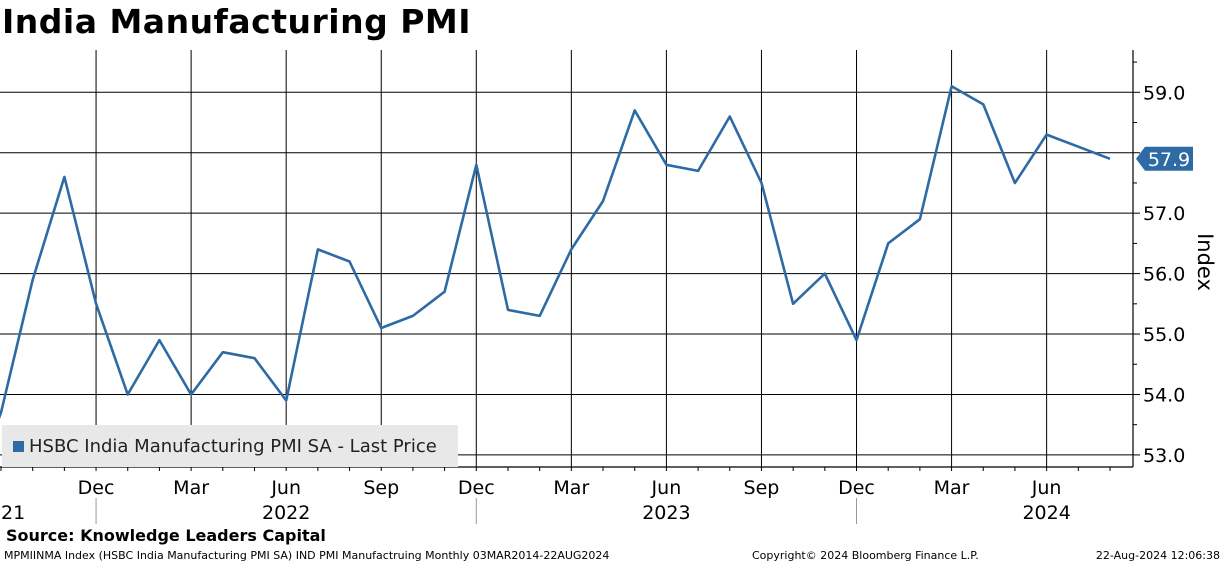  Describe the element at coordinates (1164, 456) in the screenshot. I see `y-tick-label: 53.0` at that location.